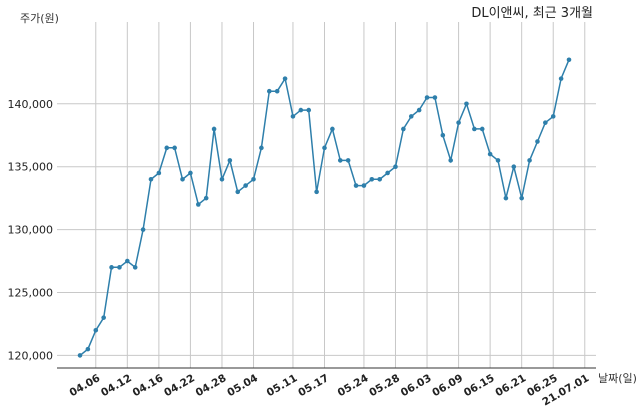 The image size is (640, 409). Describe the element at coordinates (31, 104) in the screenshot. I see `y-tick-label: 140,000` at that location.